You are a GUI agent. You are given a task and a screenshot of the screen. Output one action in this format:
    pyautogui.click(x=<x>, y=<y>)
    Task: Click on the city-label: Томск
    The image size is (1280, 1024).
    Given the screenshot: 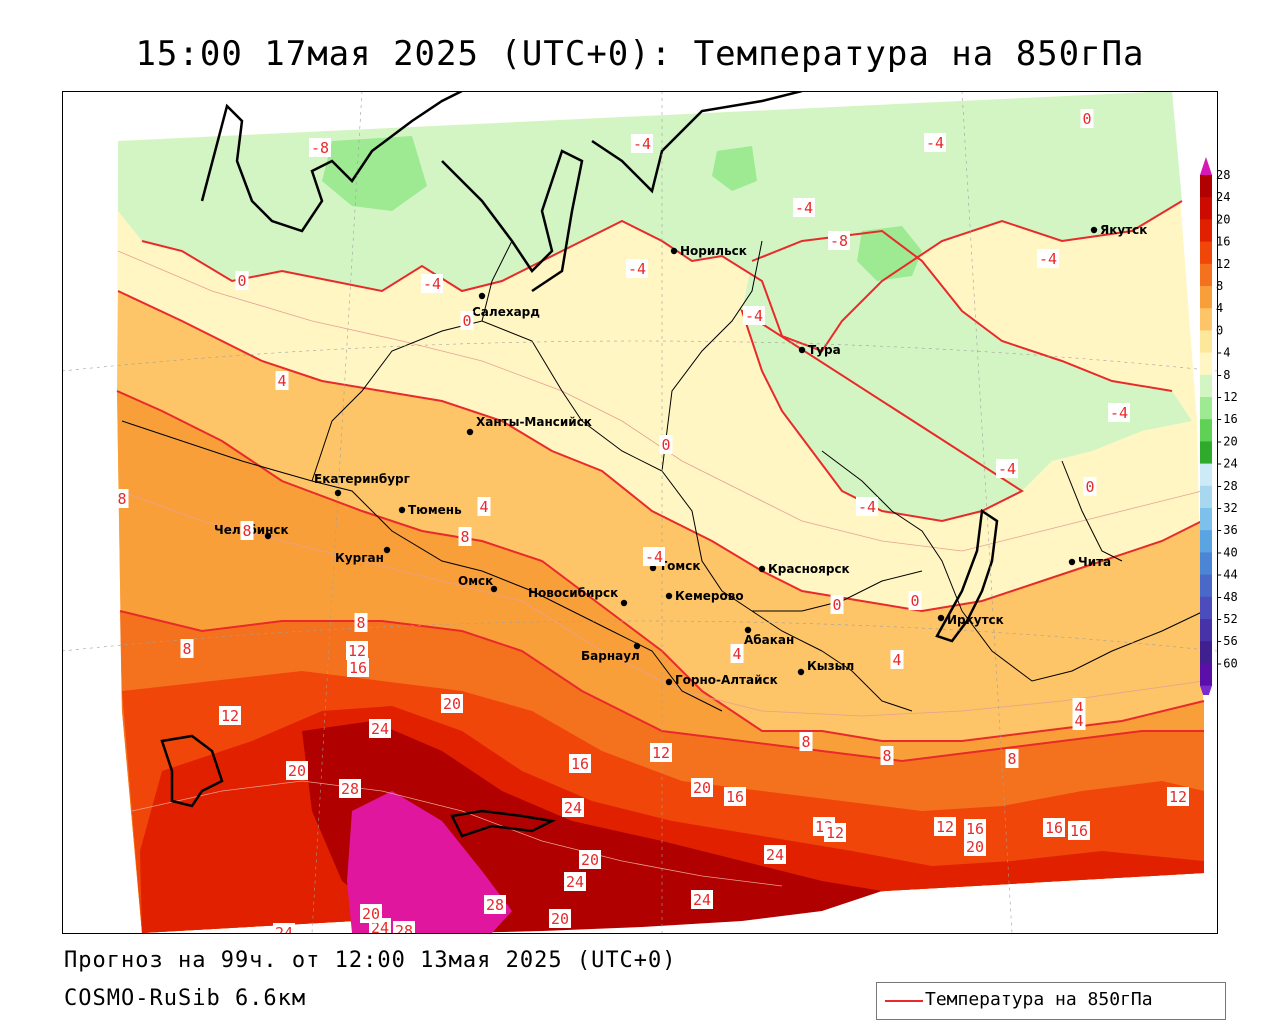 What is the action you would take?
    pyautogui.click(x=680, y=566)
    